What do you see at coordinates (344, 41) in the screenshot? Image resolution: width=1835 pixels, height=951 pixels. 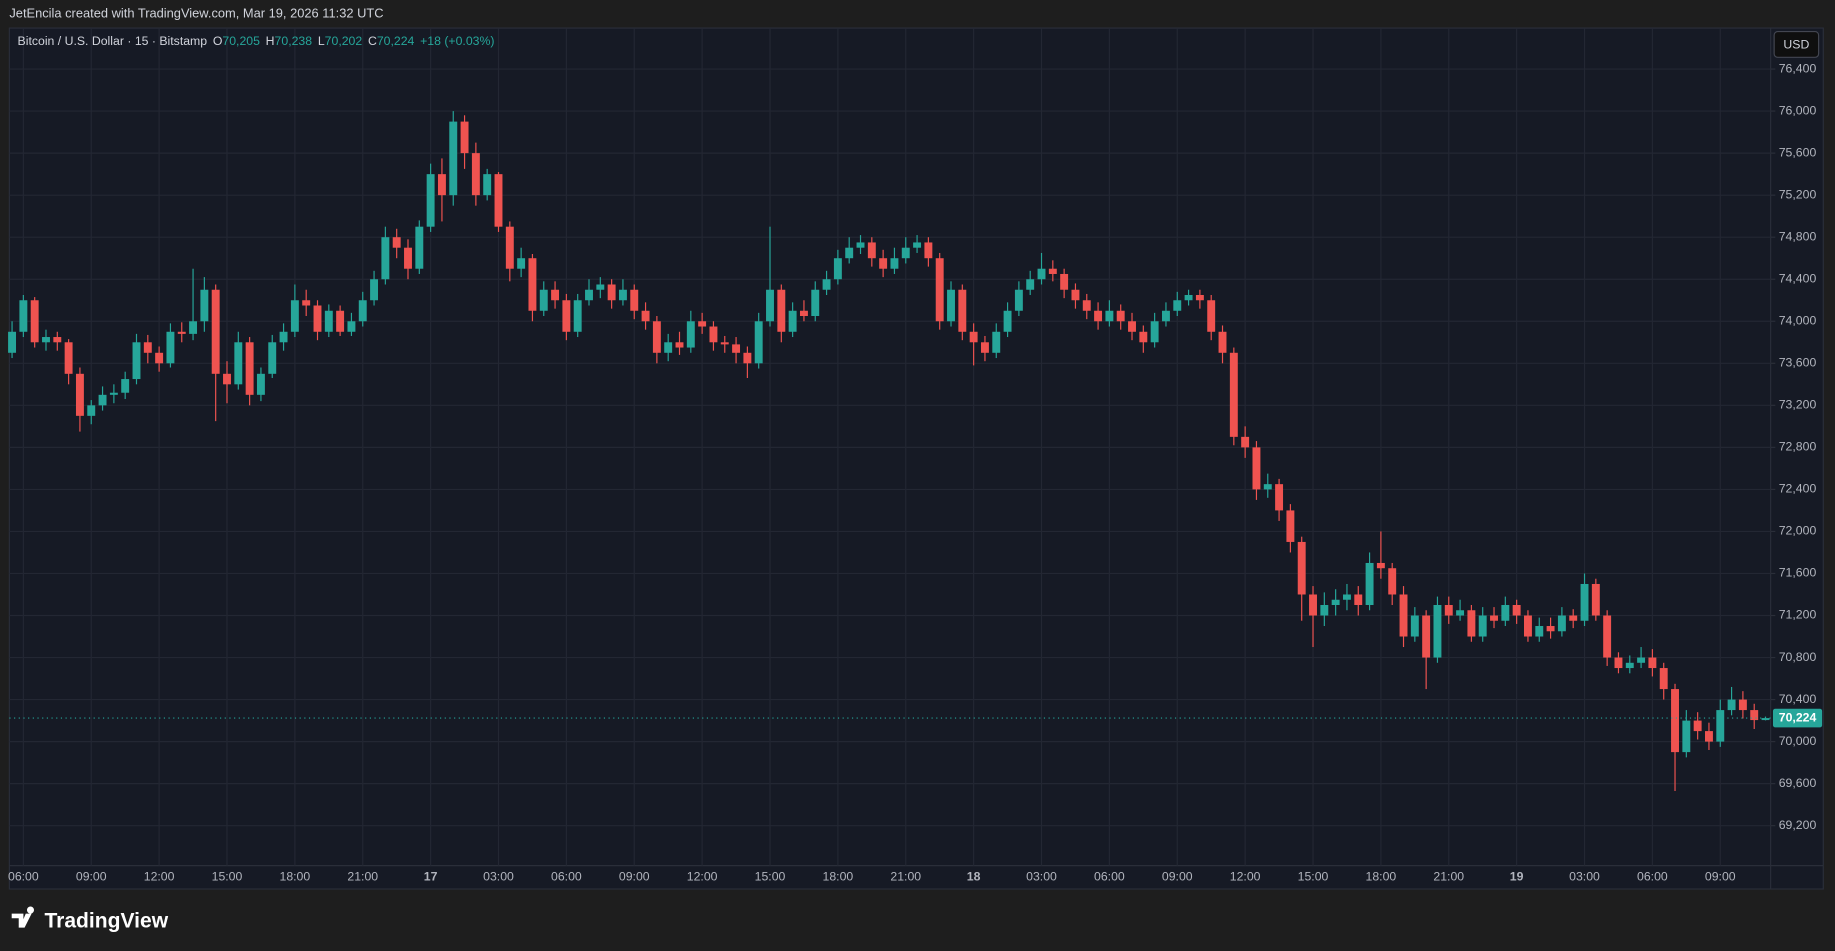 I see `legend-value: 70,202` at bounding box center [344, 41].